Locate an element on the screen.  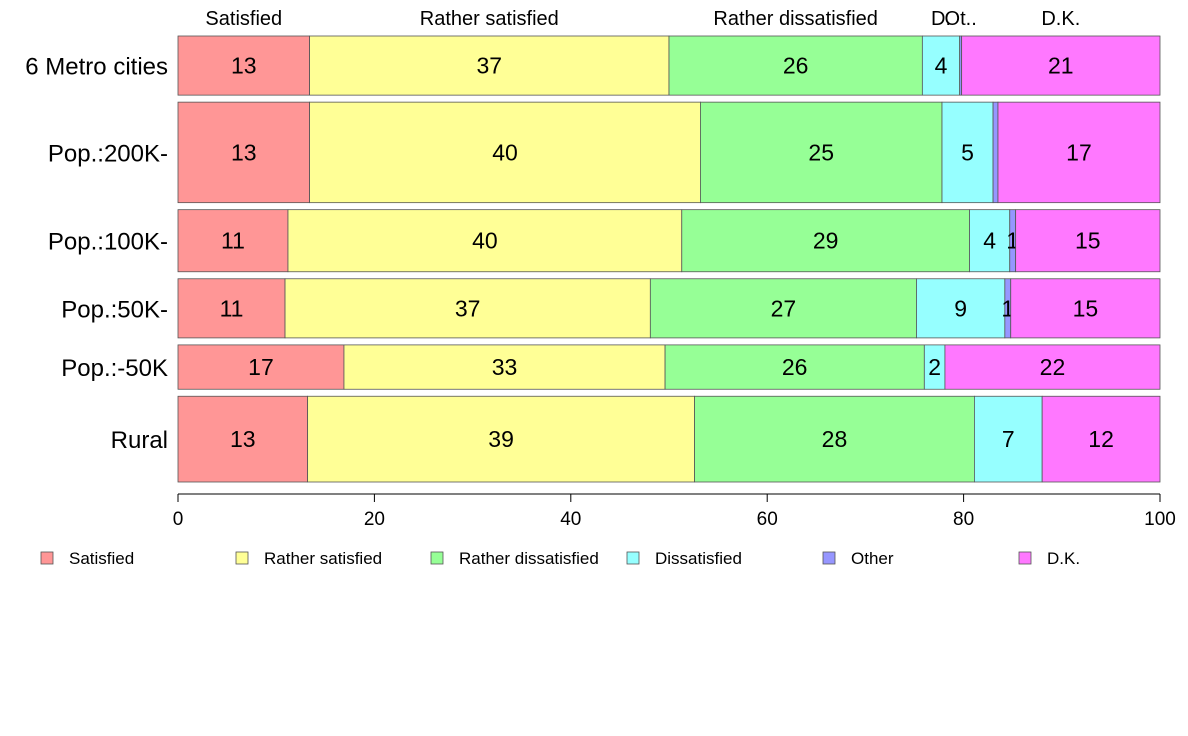
data-label-pop-50k-d-k: 15 is located at coordinates (1086, 308).